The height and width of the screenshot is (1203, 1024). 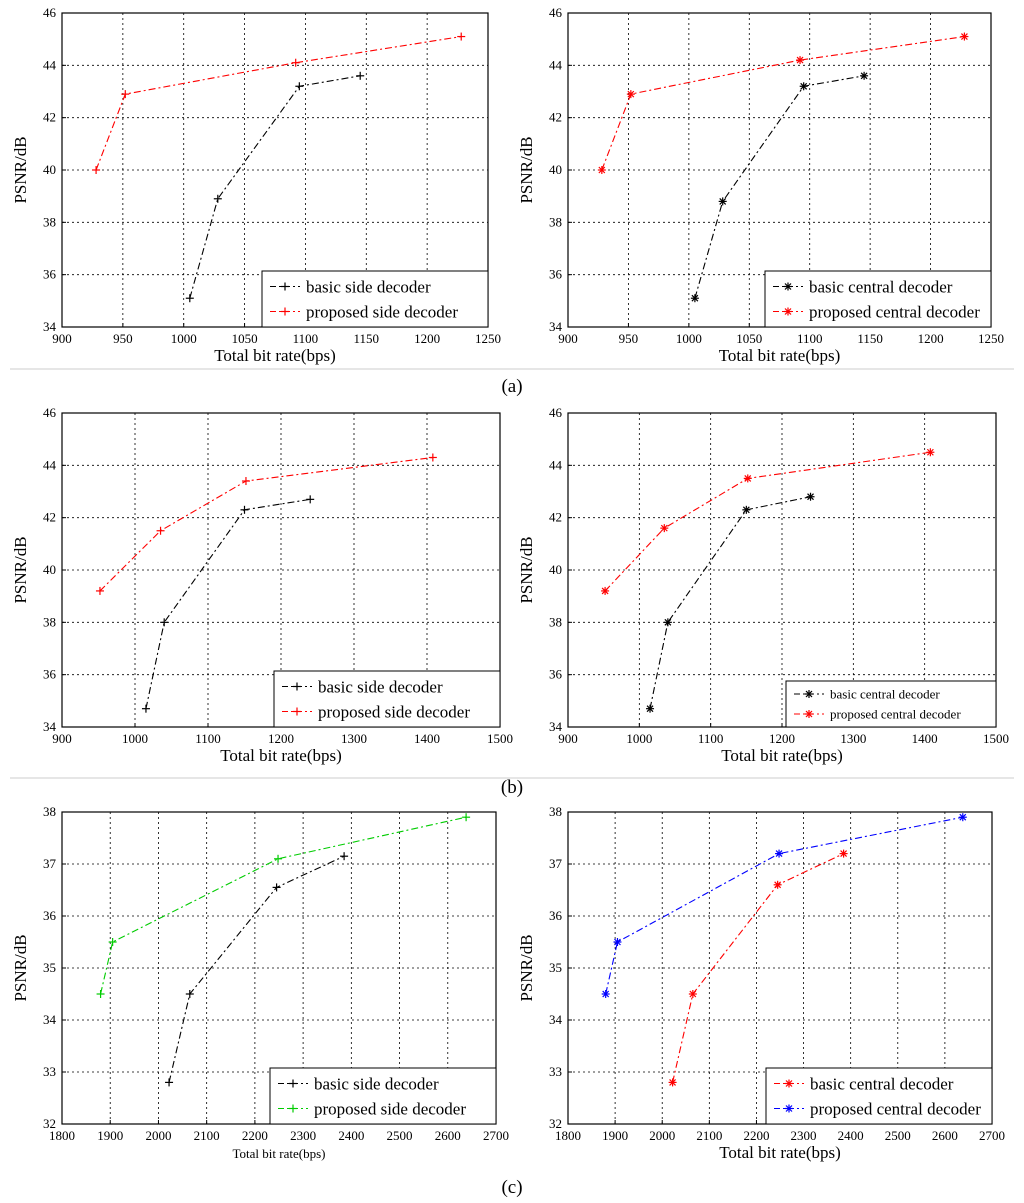 I want to click on x-tick-label: 2200, so click(x=756, y=1135).